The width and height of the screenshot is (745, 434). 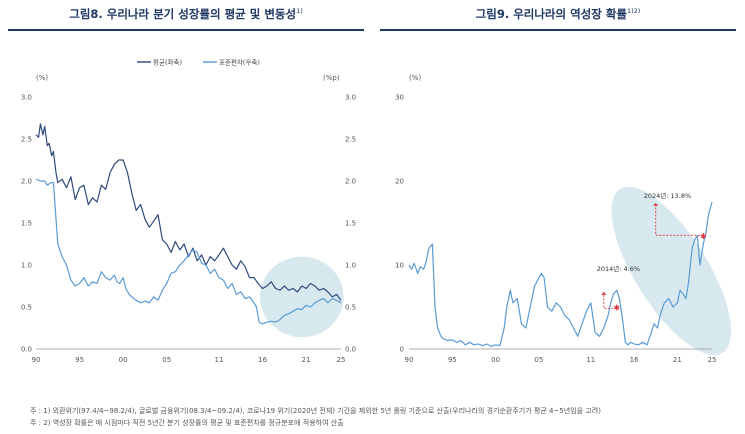 What do you see at coordinates (399, 182) in the screenshot?
I see `y-tick-label: 20` at bounding box center [399, 182].